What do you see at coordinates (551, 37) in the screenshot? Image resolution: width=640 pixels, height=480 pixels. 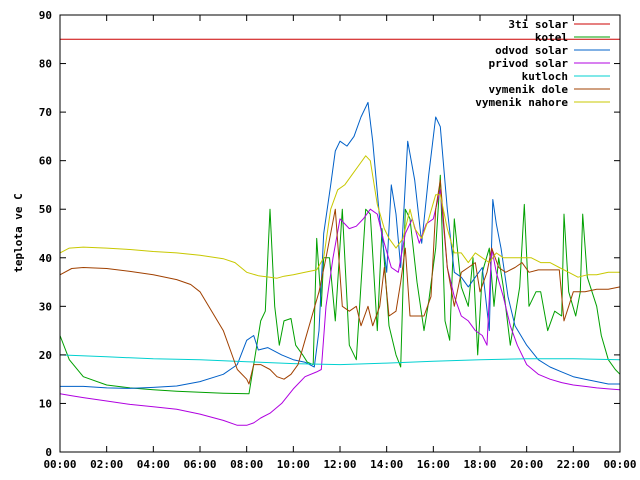 I see `legend-label: kotel` at bounding box center [551, 37].